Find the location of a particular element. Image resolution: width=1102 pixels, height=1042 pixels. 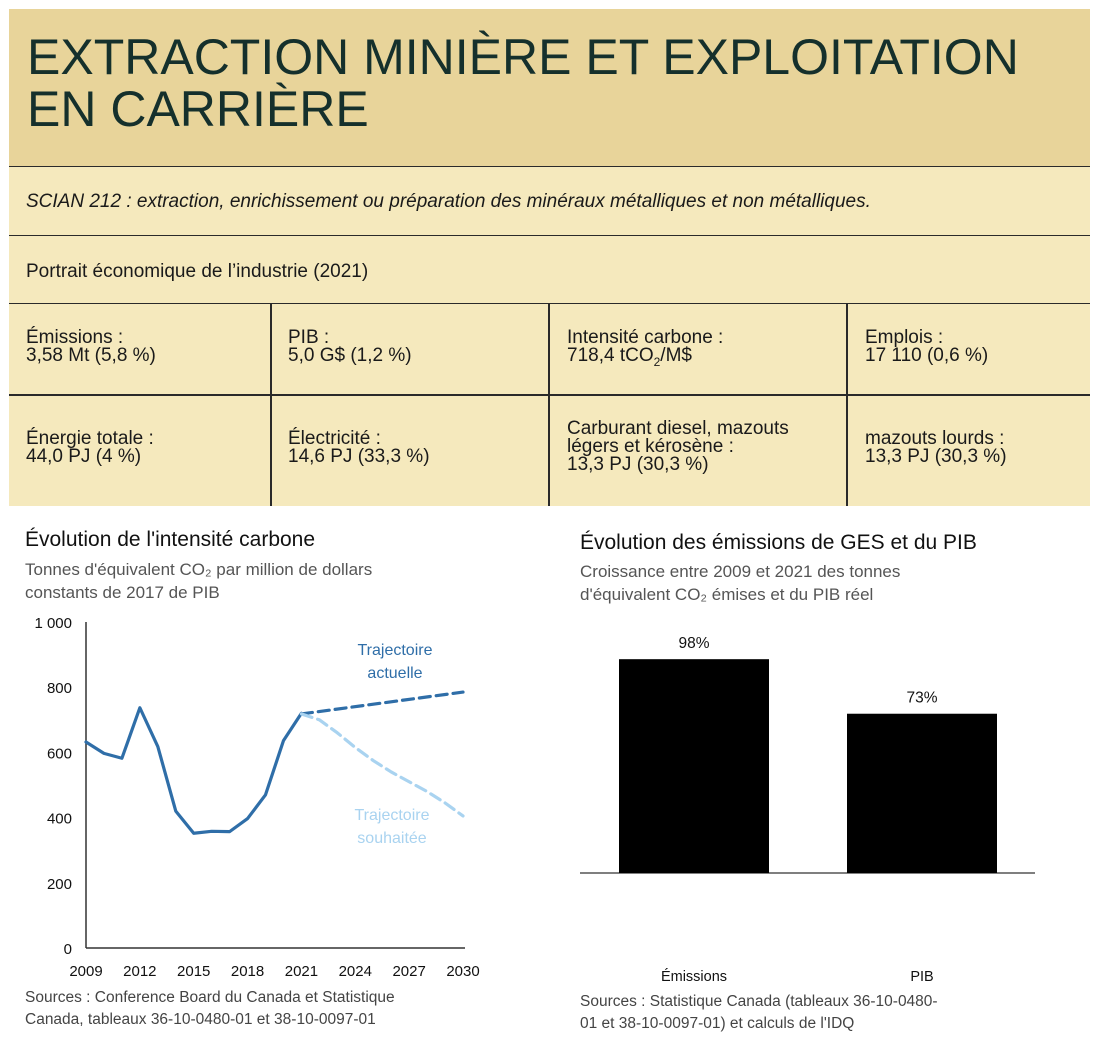

indicator-value: 14,6 PJ (33,3 %) is located at coordinates (359, 456).